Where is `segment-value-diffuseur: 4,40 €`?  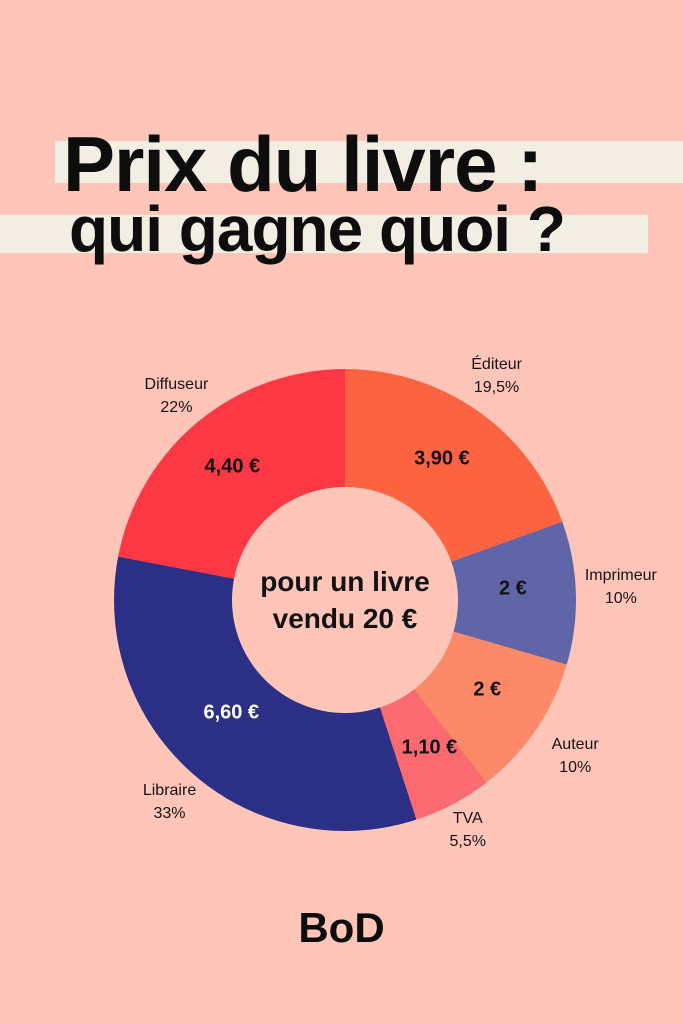
segment-value-diffuseur: 4,40 € is located at coordinates (232, 466).